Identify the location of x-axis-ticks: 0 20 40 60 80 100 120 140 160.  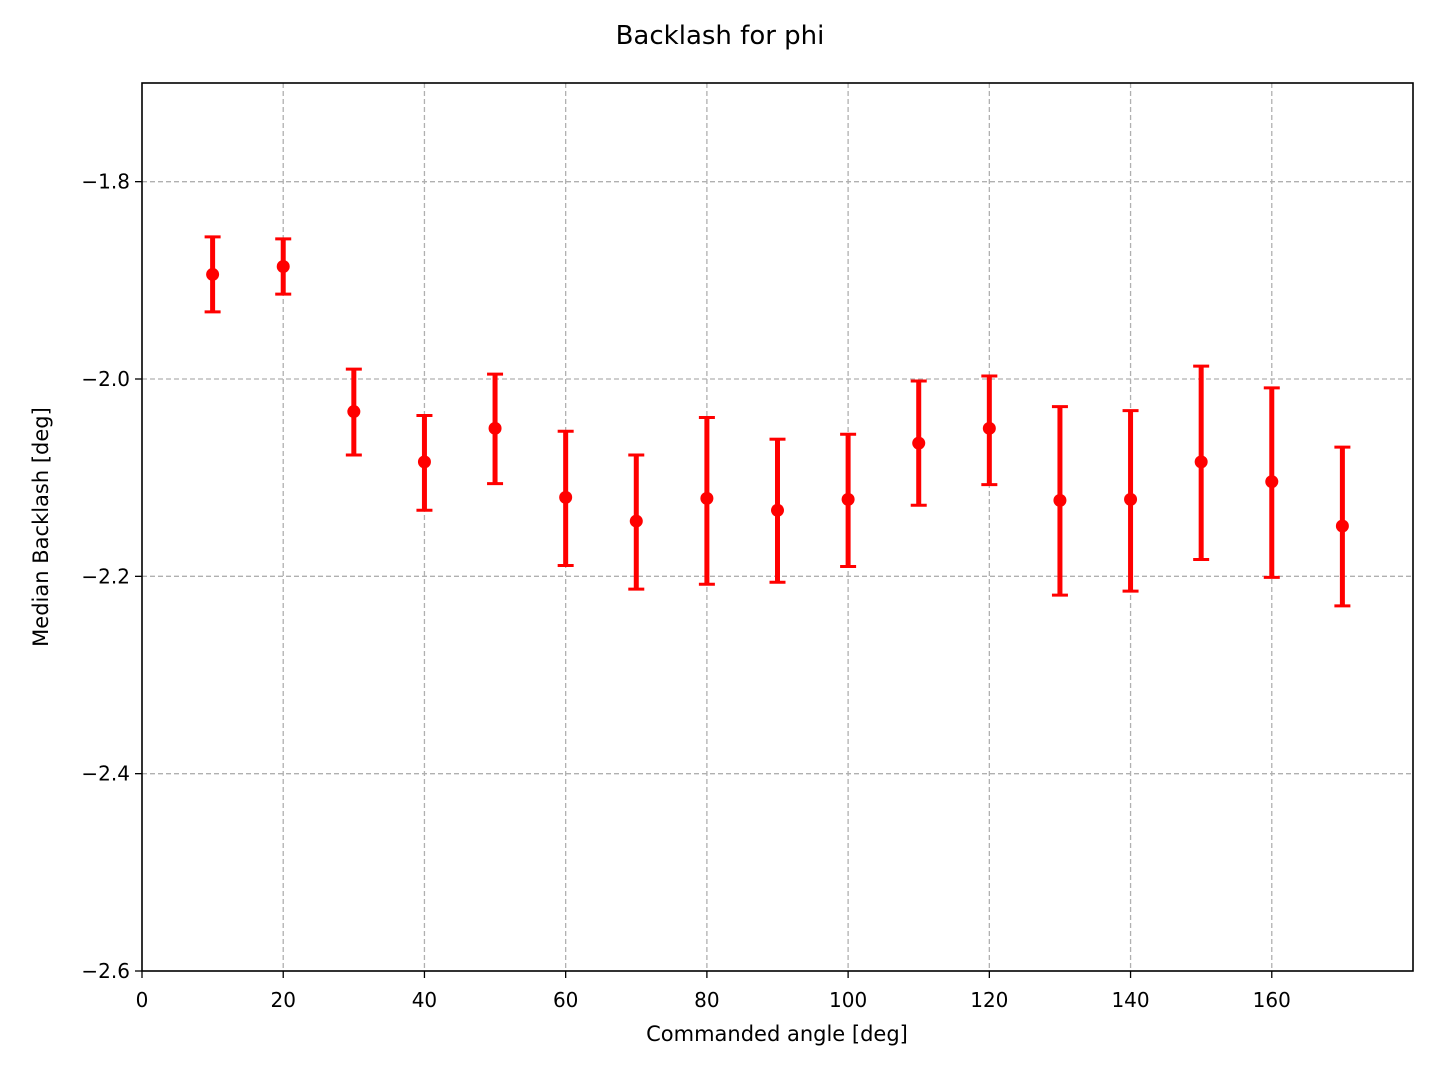
(713, 991).